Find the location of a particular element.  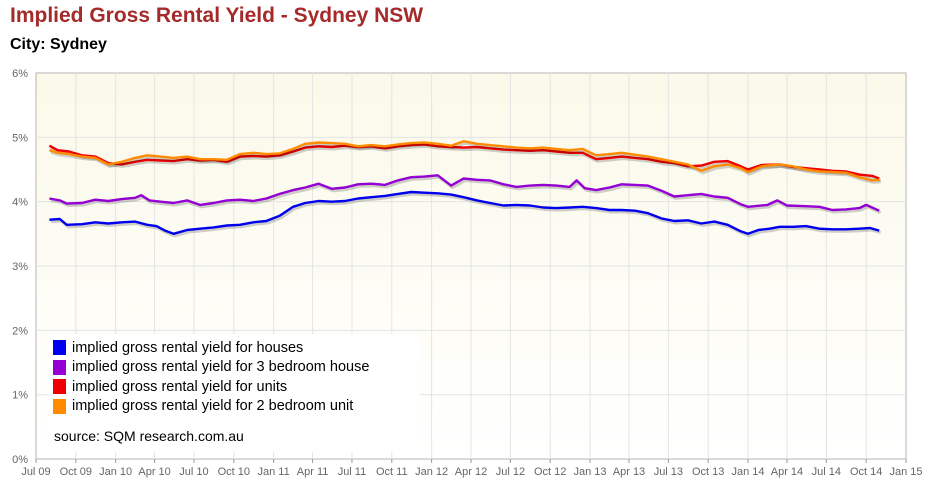

x-tick-label: Jan 13 is located at coordinates (590, 472).